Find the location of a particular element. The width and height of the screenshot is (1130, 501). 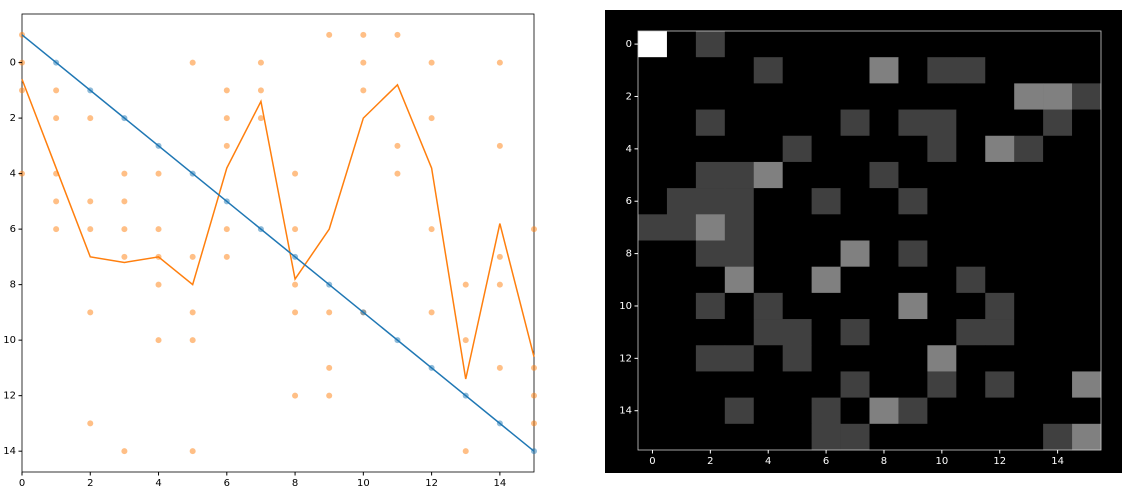

y-tick-label: 2 is located at coordinates (13, 118).